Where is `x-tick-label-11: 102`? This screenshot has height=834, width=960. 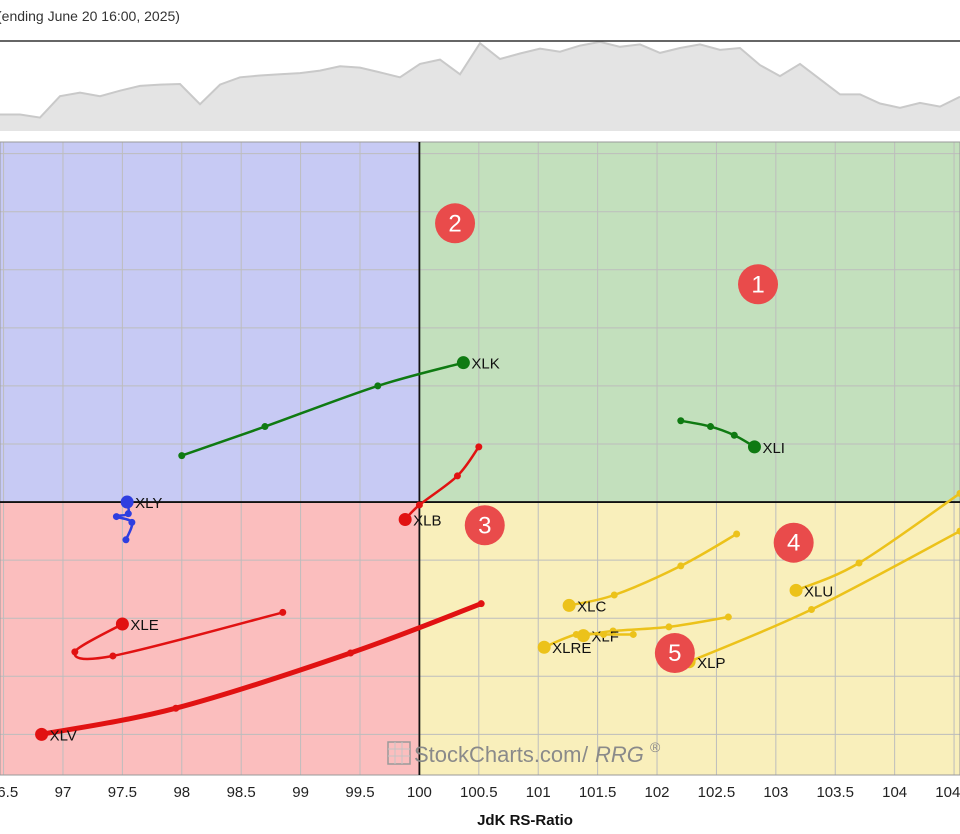 x-tick-label-11: 102 is located at coordinates (657, 792).